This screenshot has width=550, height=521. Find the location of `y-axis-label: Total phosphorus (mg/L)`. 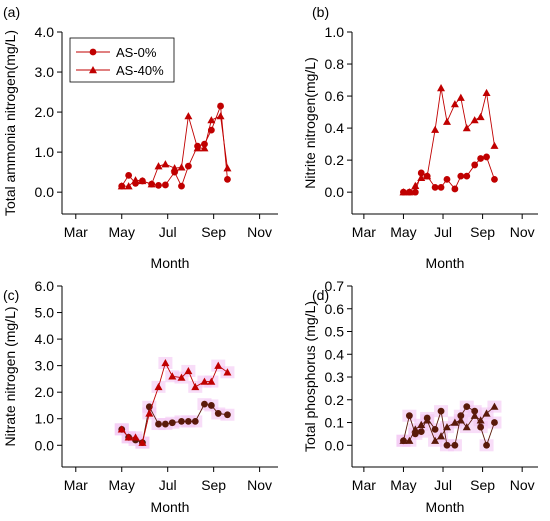

y-axis-label: Total phosphorus (mg/L) is located at coordinates (310, 376).